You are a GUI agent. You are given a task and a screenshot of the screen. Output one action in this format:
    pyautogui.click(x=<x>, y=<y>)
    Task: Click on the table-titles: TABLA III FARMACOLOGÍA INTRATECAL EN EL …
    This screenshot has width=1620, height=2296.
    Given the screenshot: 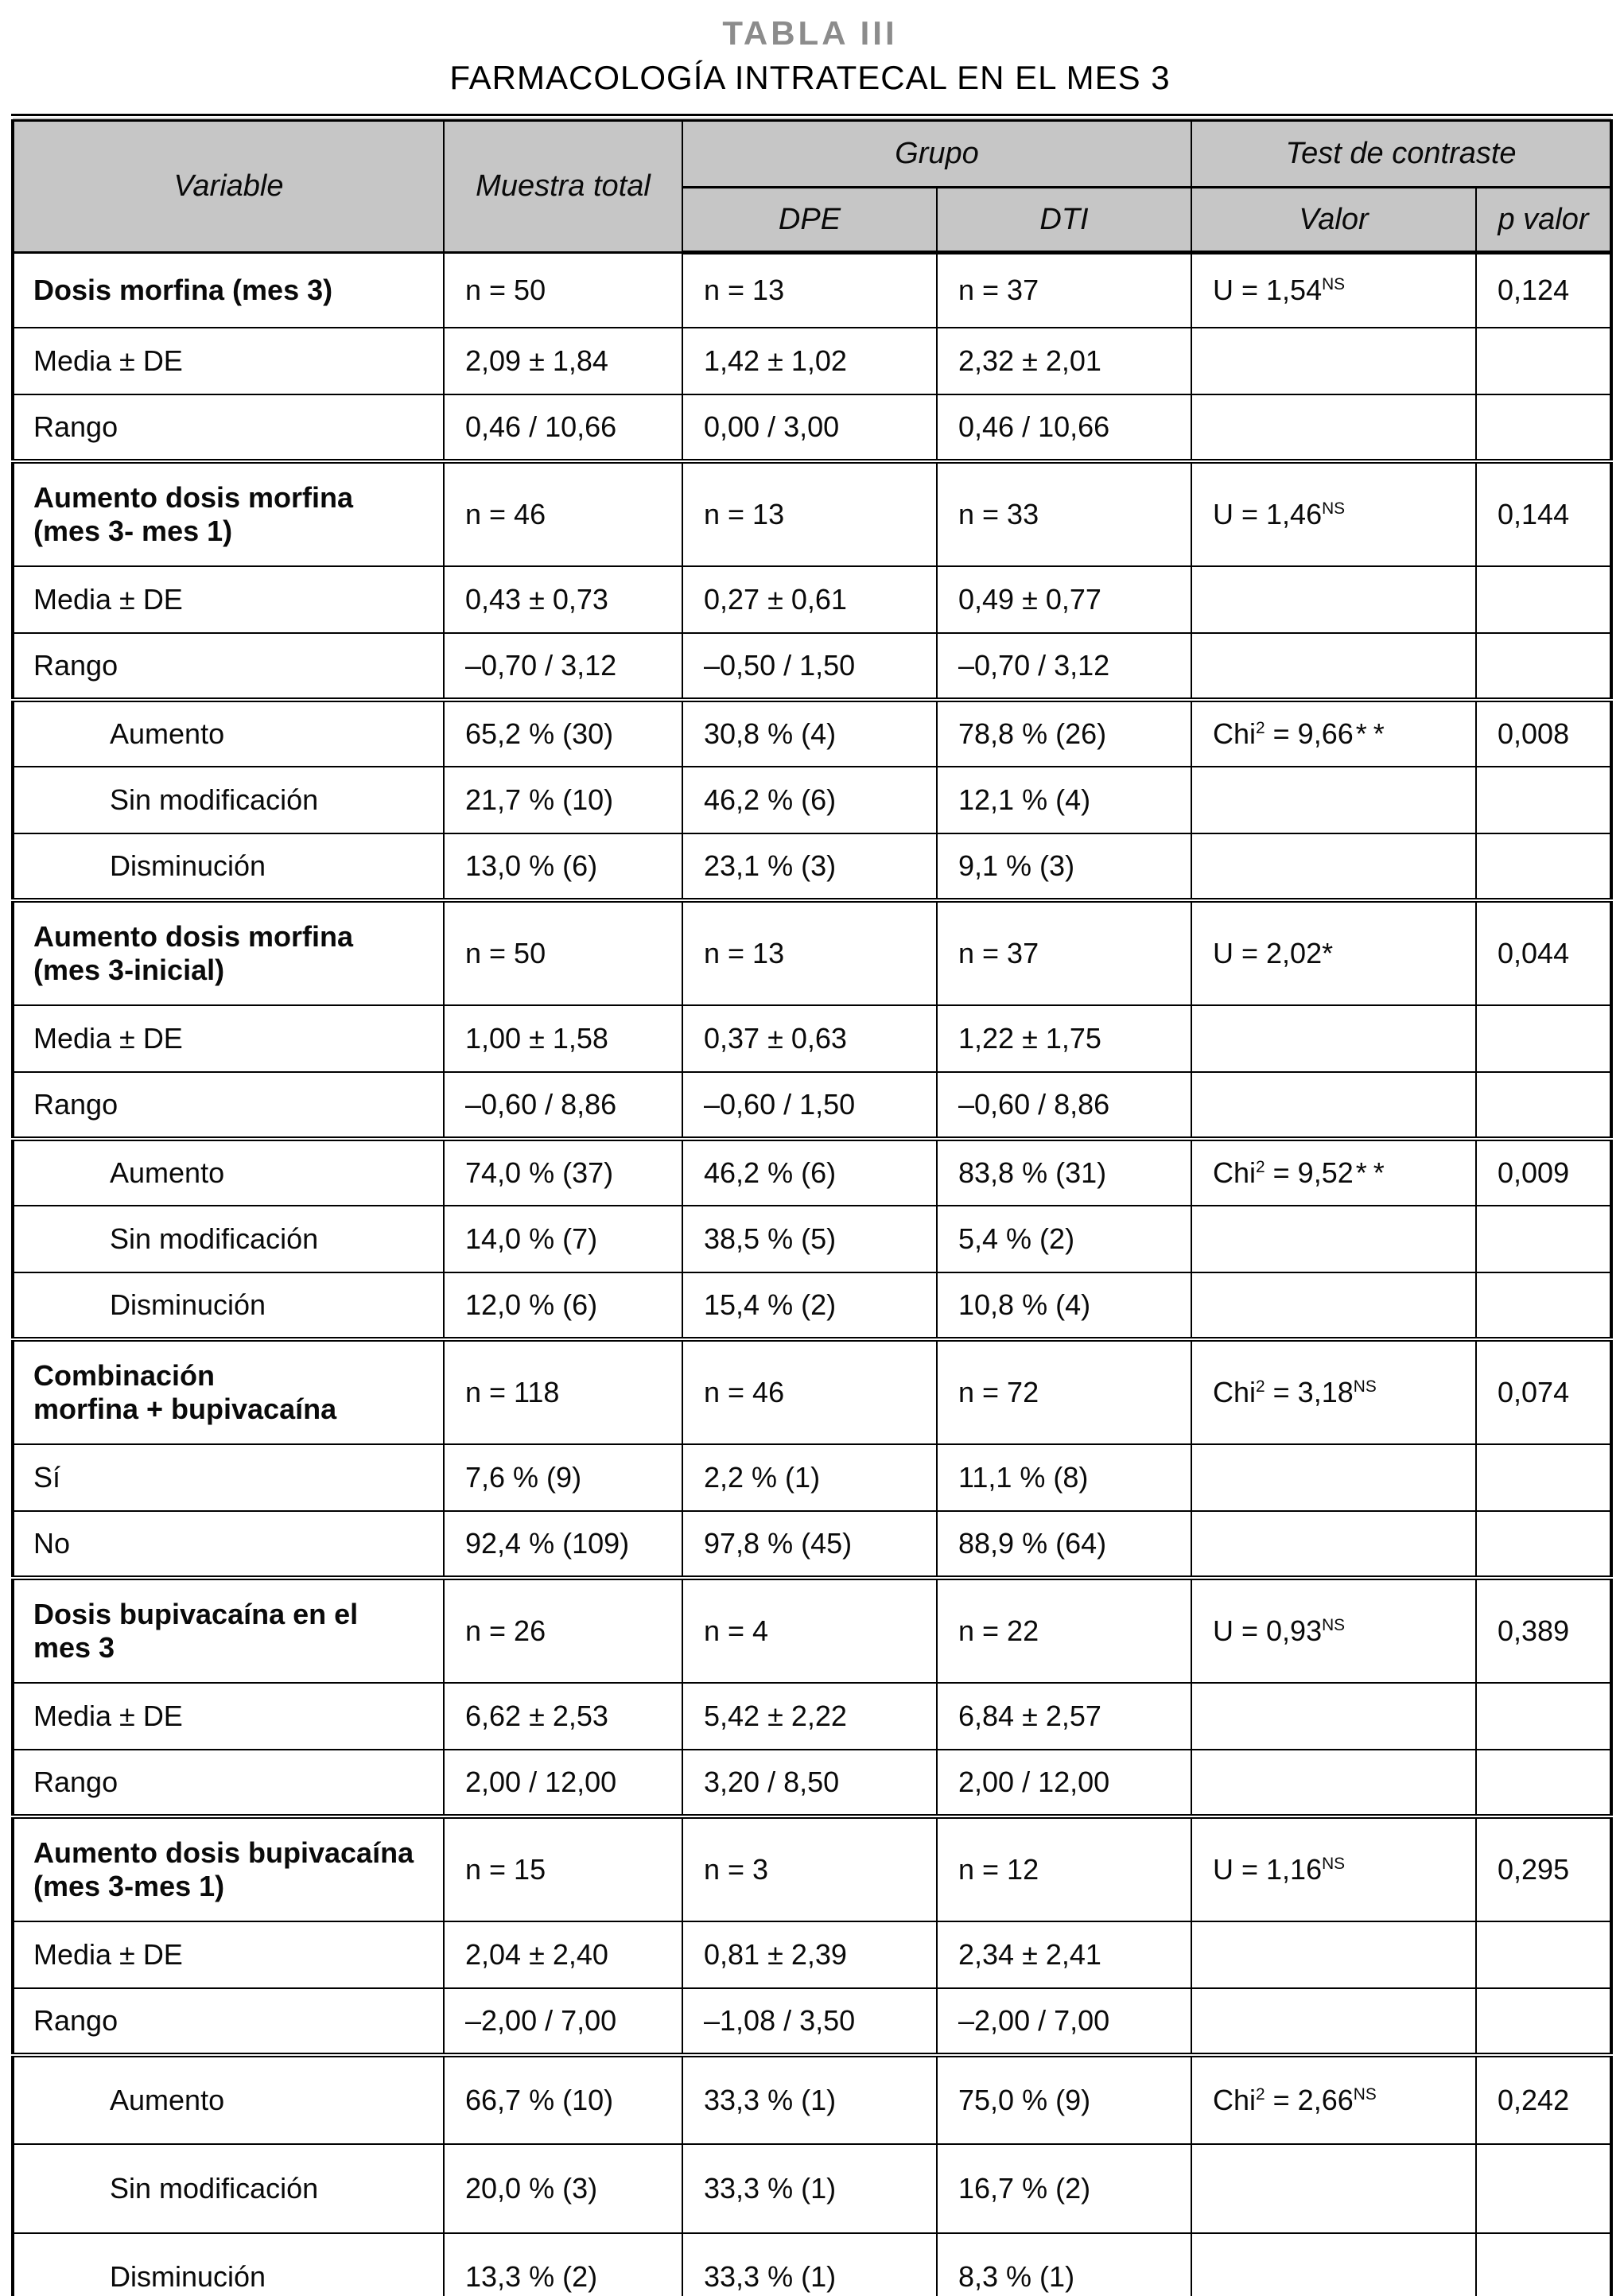 What is the action you would take?
    pyautogui.click(x=810, y=49)
    